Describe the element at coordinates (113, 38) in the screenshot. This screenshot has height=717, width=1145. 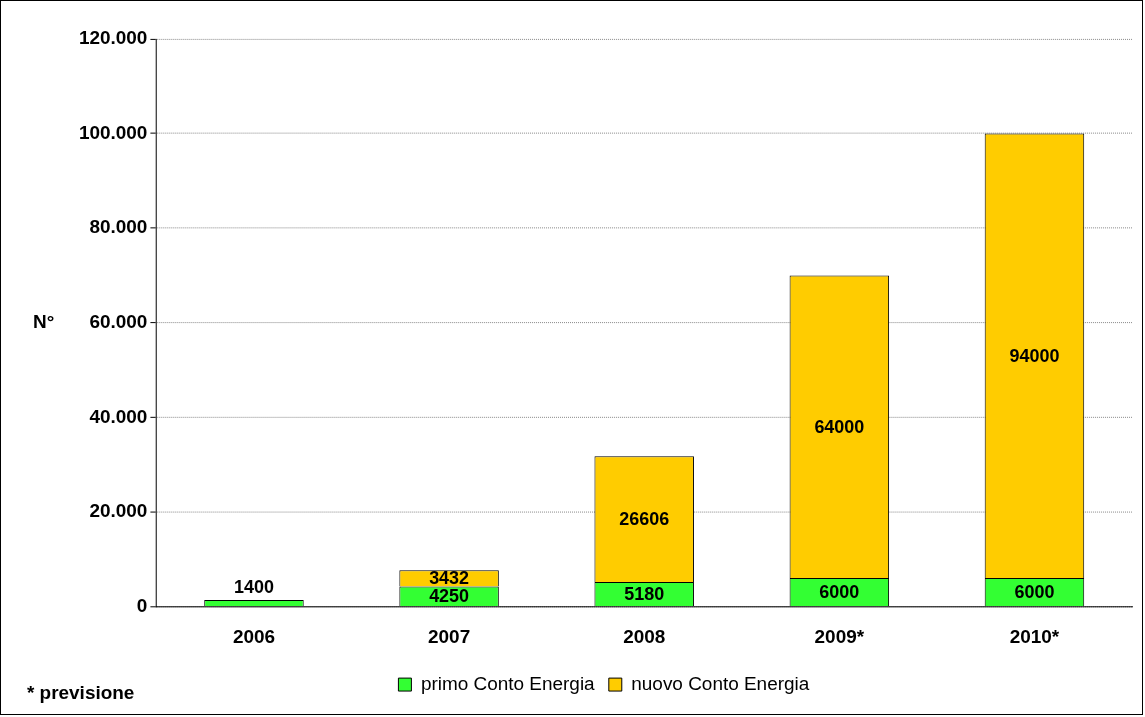
I see `y-tick-label: 120.000` at that location.